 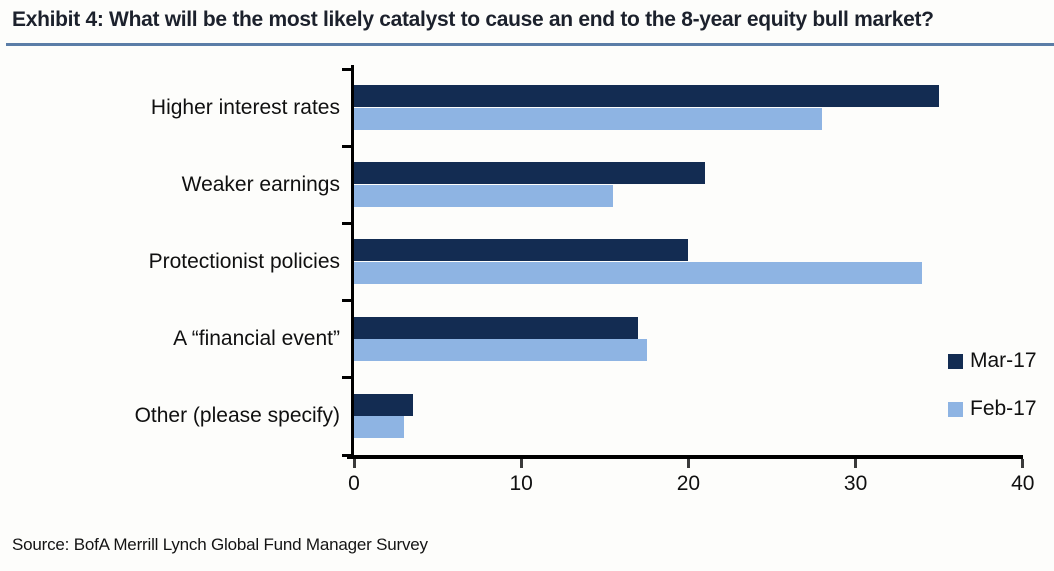 What do you see at coordinates (855, 483) in the screenshot?
I see `x-tick-label: 30` at bounding box center [855, 483].